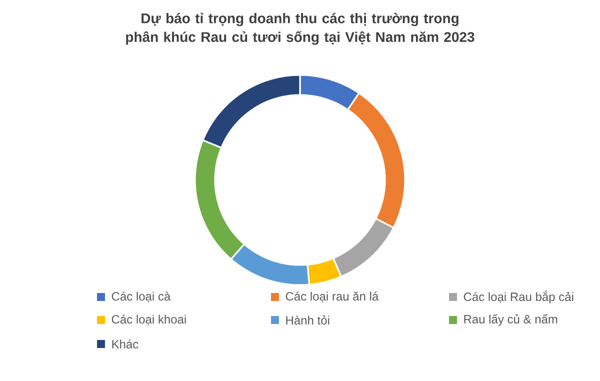 The width and height of the screenshot is (600, 381). Describe the element at coordinates (149, 320) in the screenshot. I see `legend-label: Các loại khoai` at that location.